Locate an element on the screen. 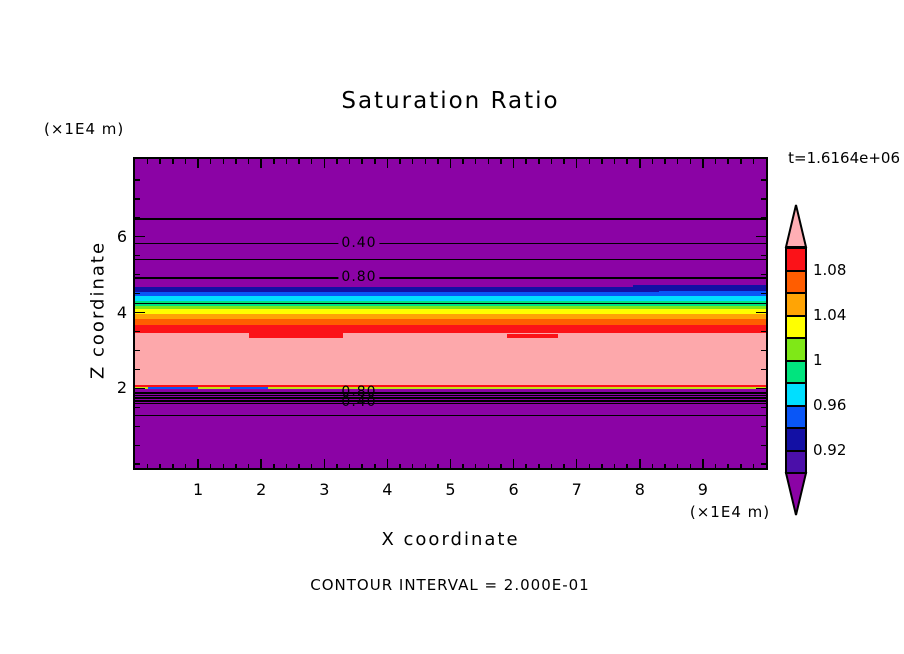 Image resolution: width=904 pixels, height=654 pixels. colorbar-bottom-arrow is located at coordinates (796, 494).